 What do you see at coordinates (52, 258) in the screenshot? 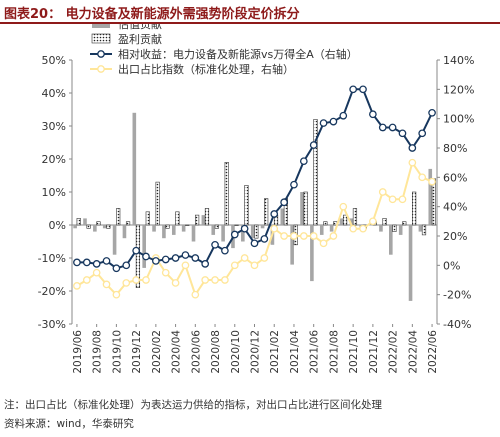
I see `y-left-tick-label: -10%` at bounding box center [52, 258].